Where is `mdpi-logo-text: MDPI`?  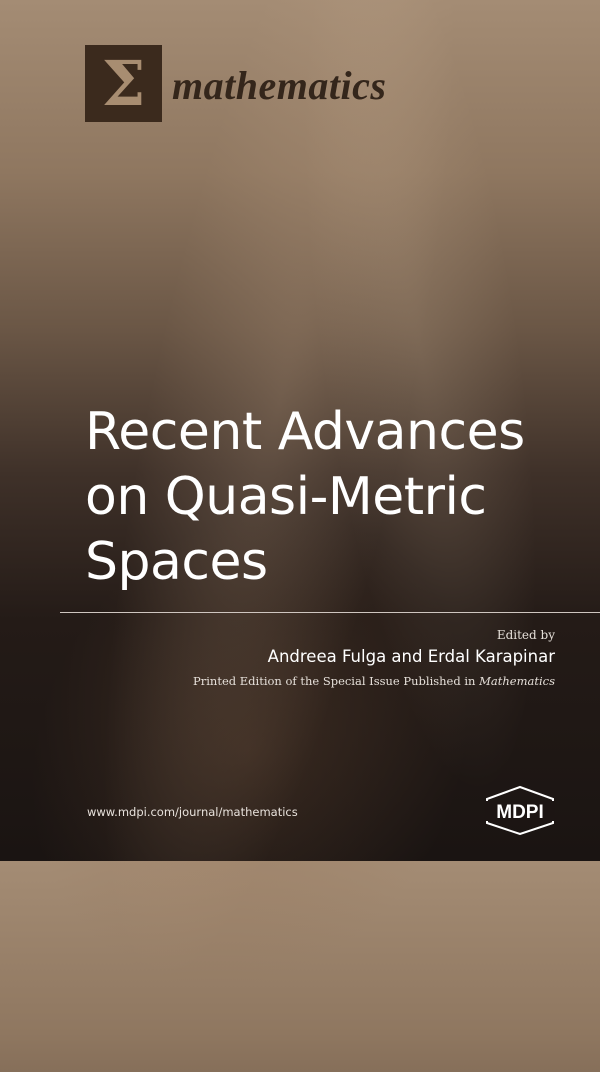
mdpi-logo-text: MDPI is located at coordinates (520, 812).